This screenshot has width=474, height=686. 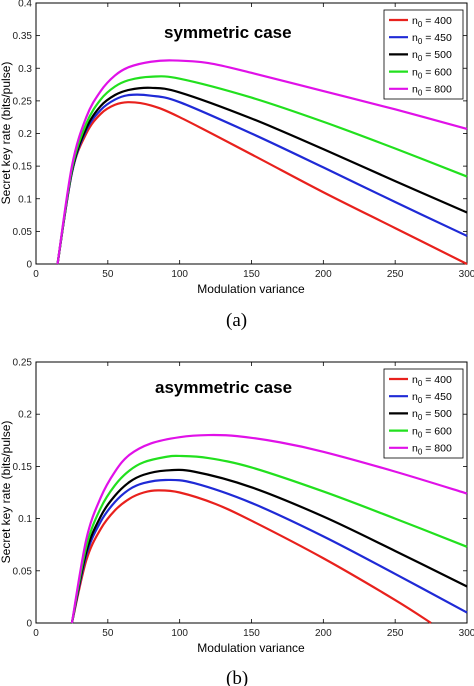 I want to click on y-tick-label: 0.4, so click(x=25, y=5).